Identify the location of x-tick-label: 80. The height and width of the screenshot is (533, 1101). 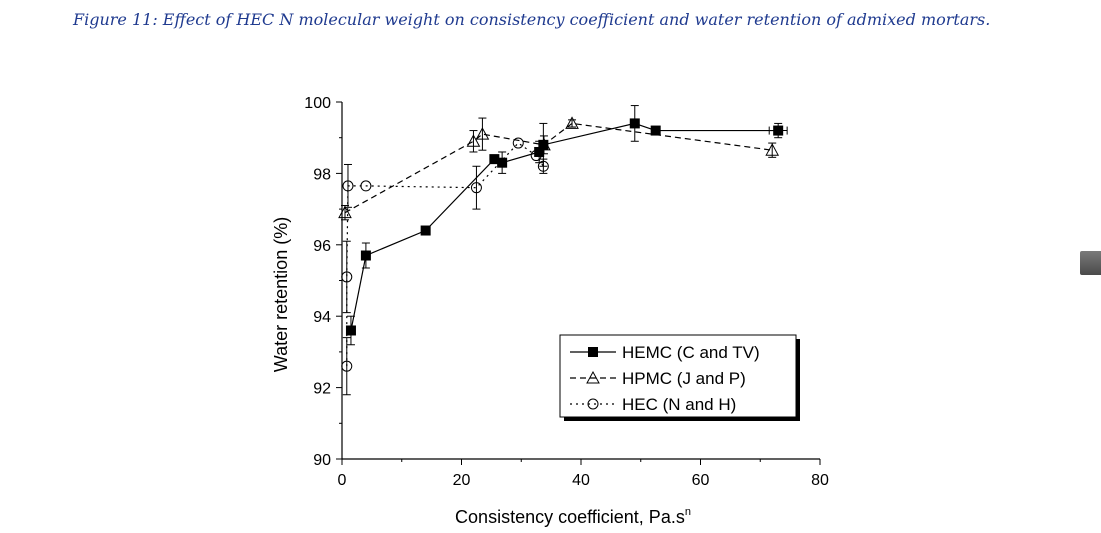
(820, 480).